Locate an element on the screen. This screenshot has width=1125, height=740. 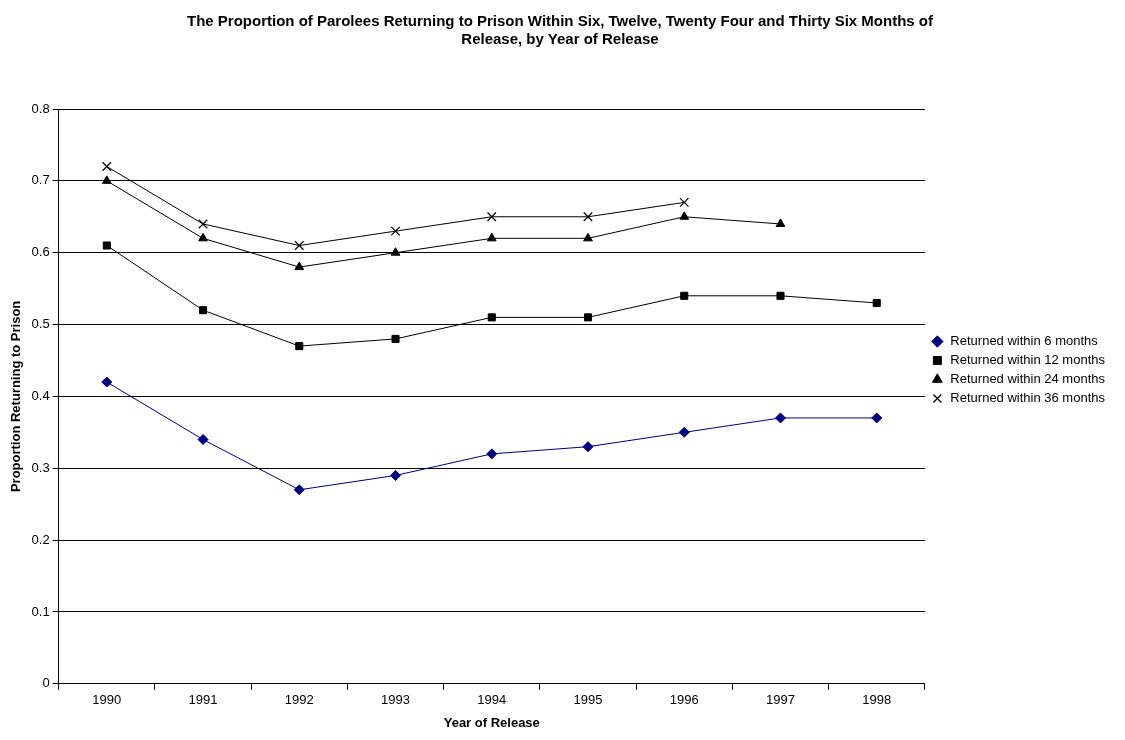
legend-label: Returned within 12 months is located at coordinates (1028, 360).